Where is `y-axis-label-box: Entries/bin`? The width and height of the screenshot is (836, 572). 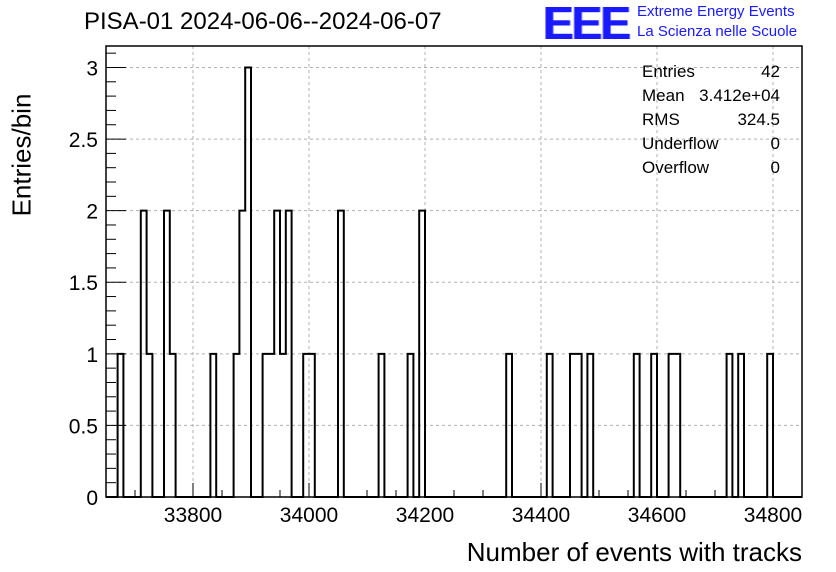 y-axis-label-box: Entries/bin is located at coordinates (22, 155).